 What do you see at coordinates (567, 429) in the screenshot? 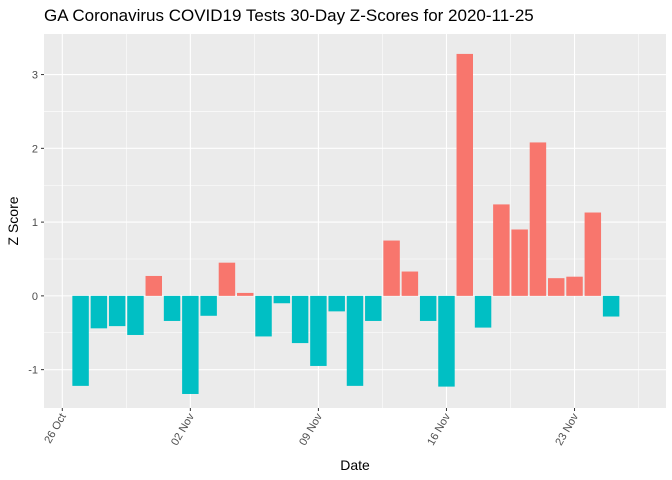
I see `x-tick-label: 23 Nov` at bounding box center [567, 429].